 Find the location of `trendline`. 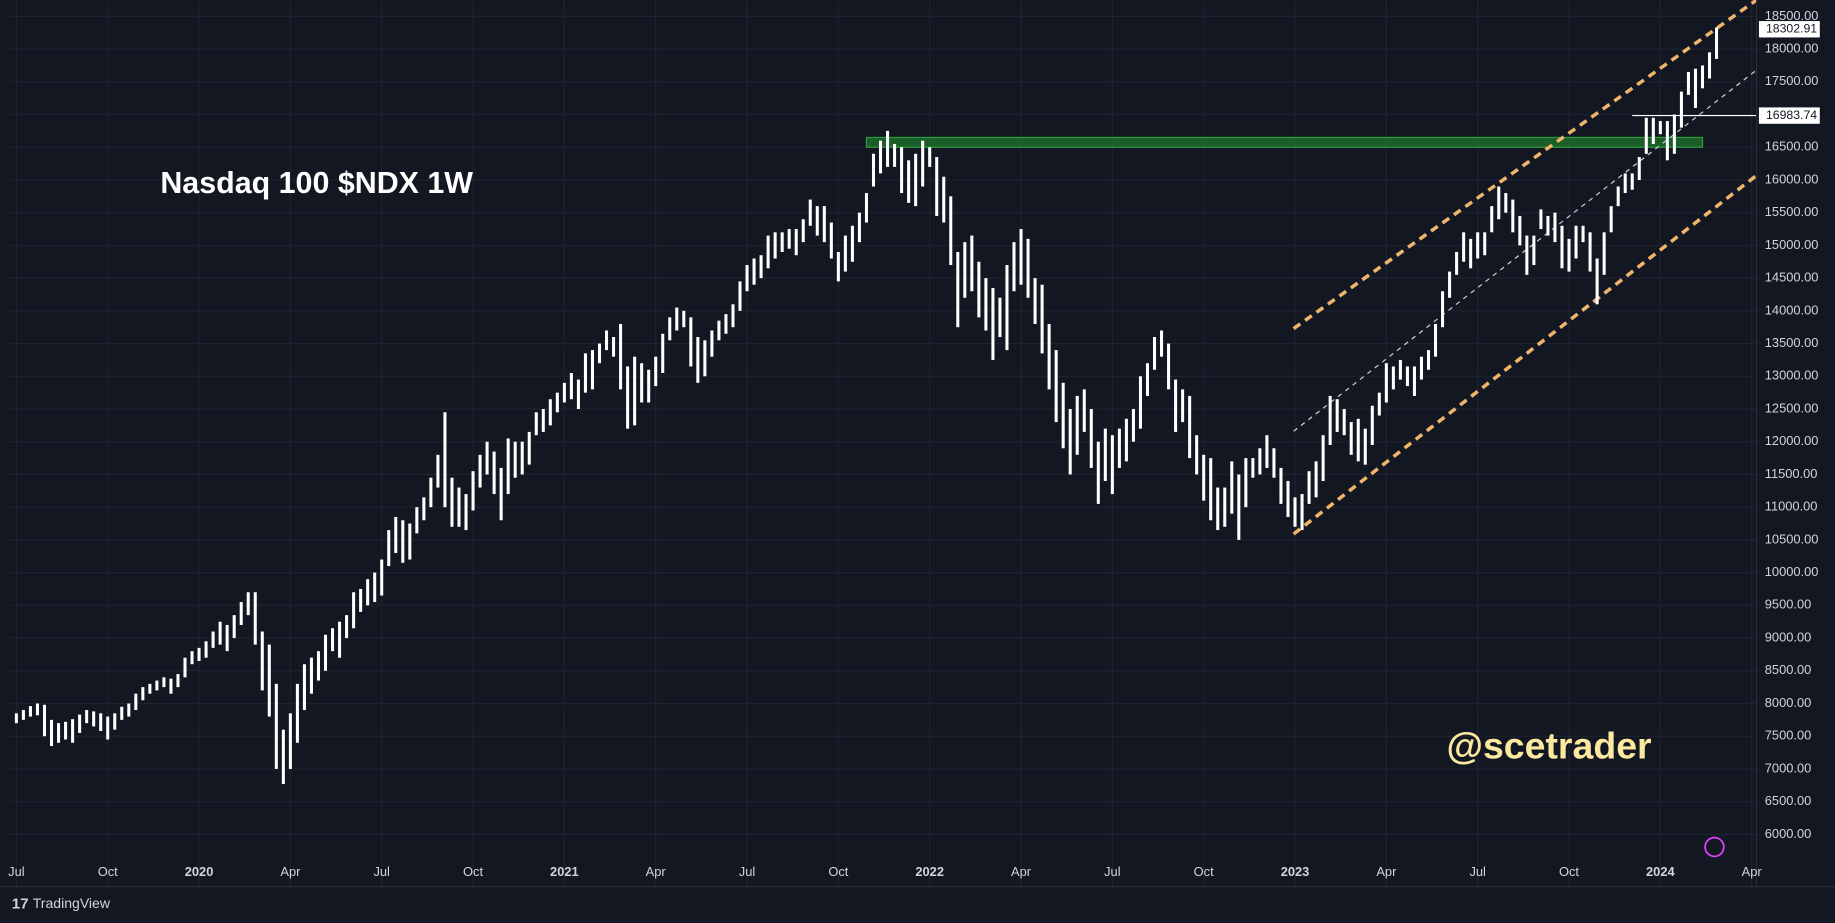

trendline is located at coordinates (1525, 165).